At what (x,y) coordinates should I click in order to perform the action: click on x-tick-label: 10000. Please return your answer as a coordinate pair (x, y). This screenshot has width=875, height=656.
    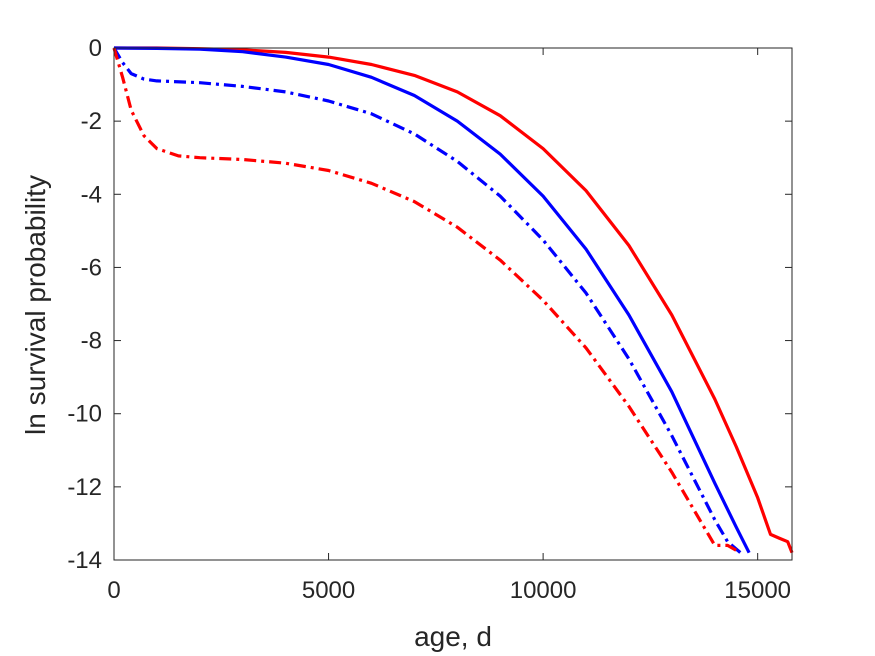
    Looking at the image, I should click on (543, 590).